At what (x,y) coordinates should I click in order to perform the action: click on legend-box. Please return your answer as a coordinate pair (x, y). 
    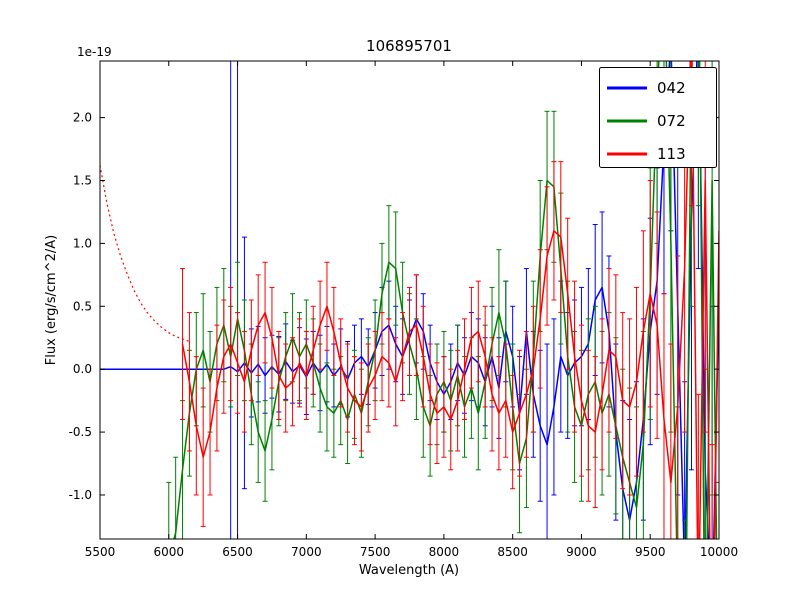
    Looking at the image, I should click on (658, 117).